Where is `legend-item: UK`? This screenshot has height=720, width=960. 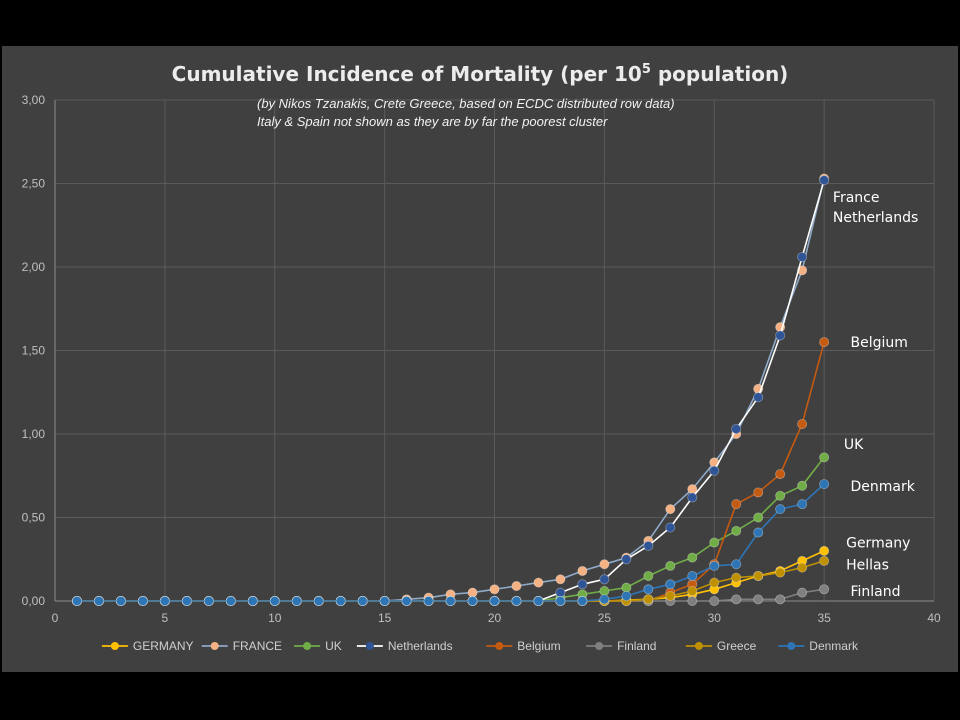 legend-item: UK is located at coordinates (318, 646).